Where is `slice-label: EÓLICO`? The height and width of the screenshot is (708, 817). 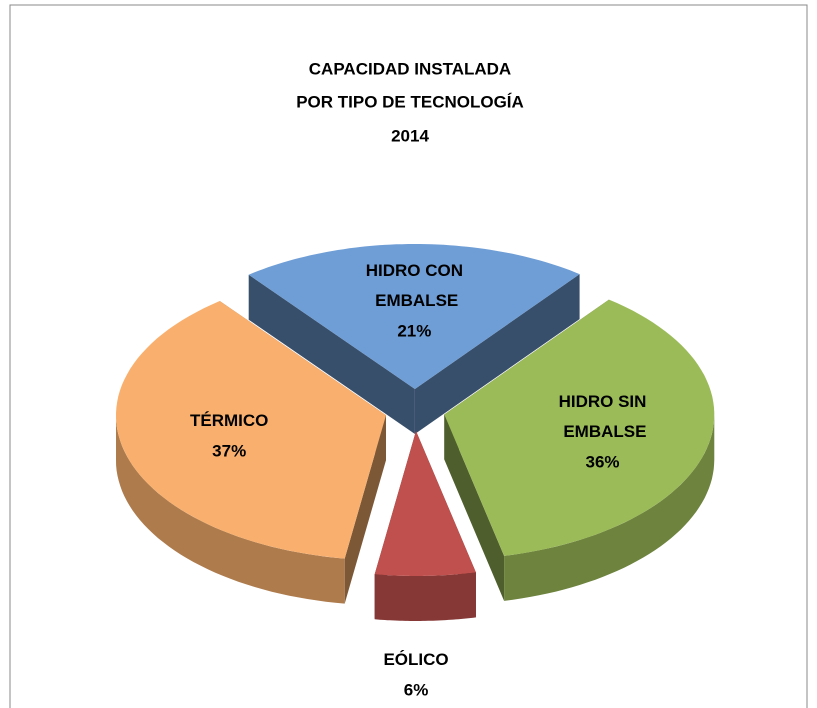 slice-label: EÓLICO is located at coordinates (415, 659).